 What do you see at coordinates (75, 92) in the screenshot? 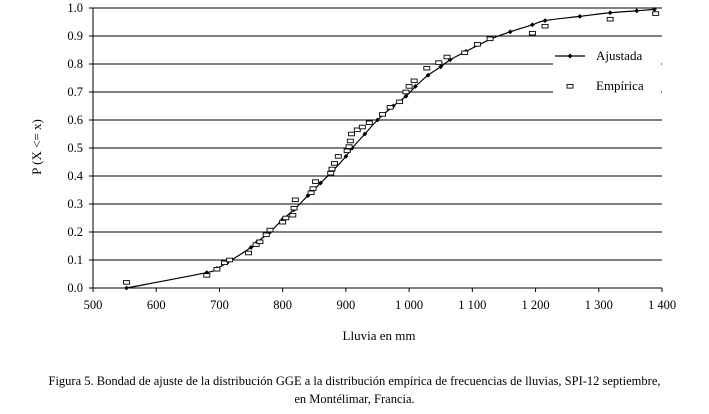
I see `y-tick-label-7: 0.7` at bounding box center [75, 92].